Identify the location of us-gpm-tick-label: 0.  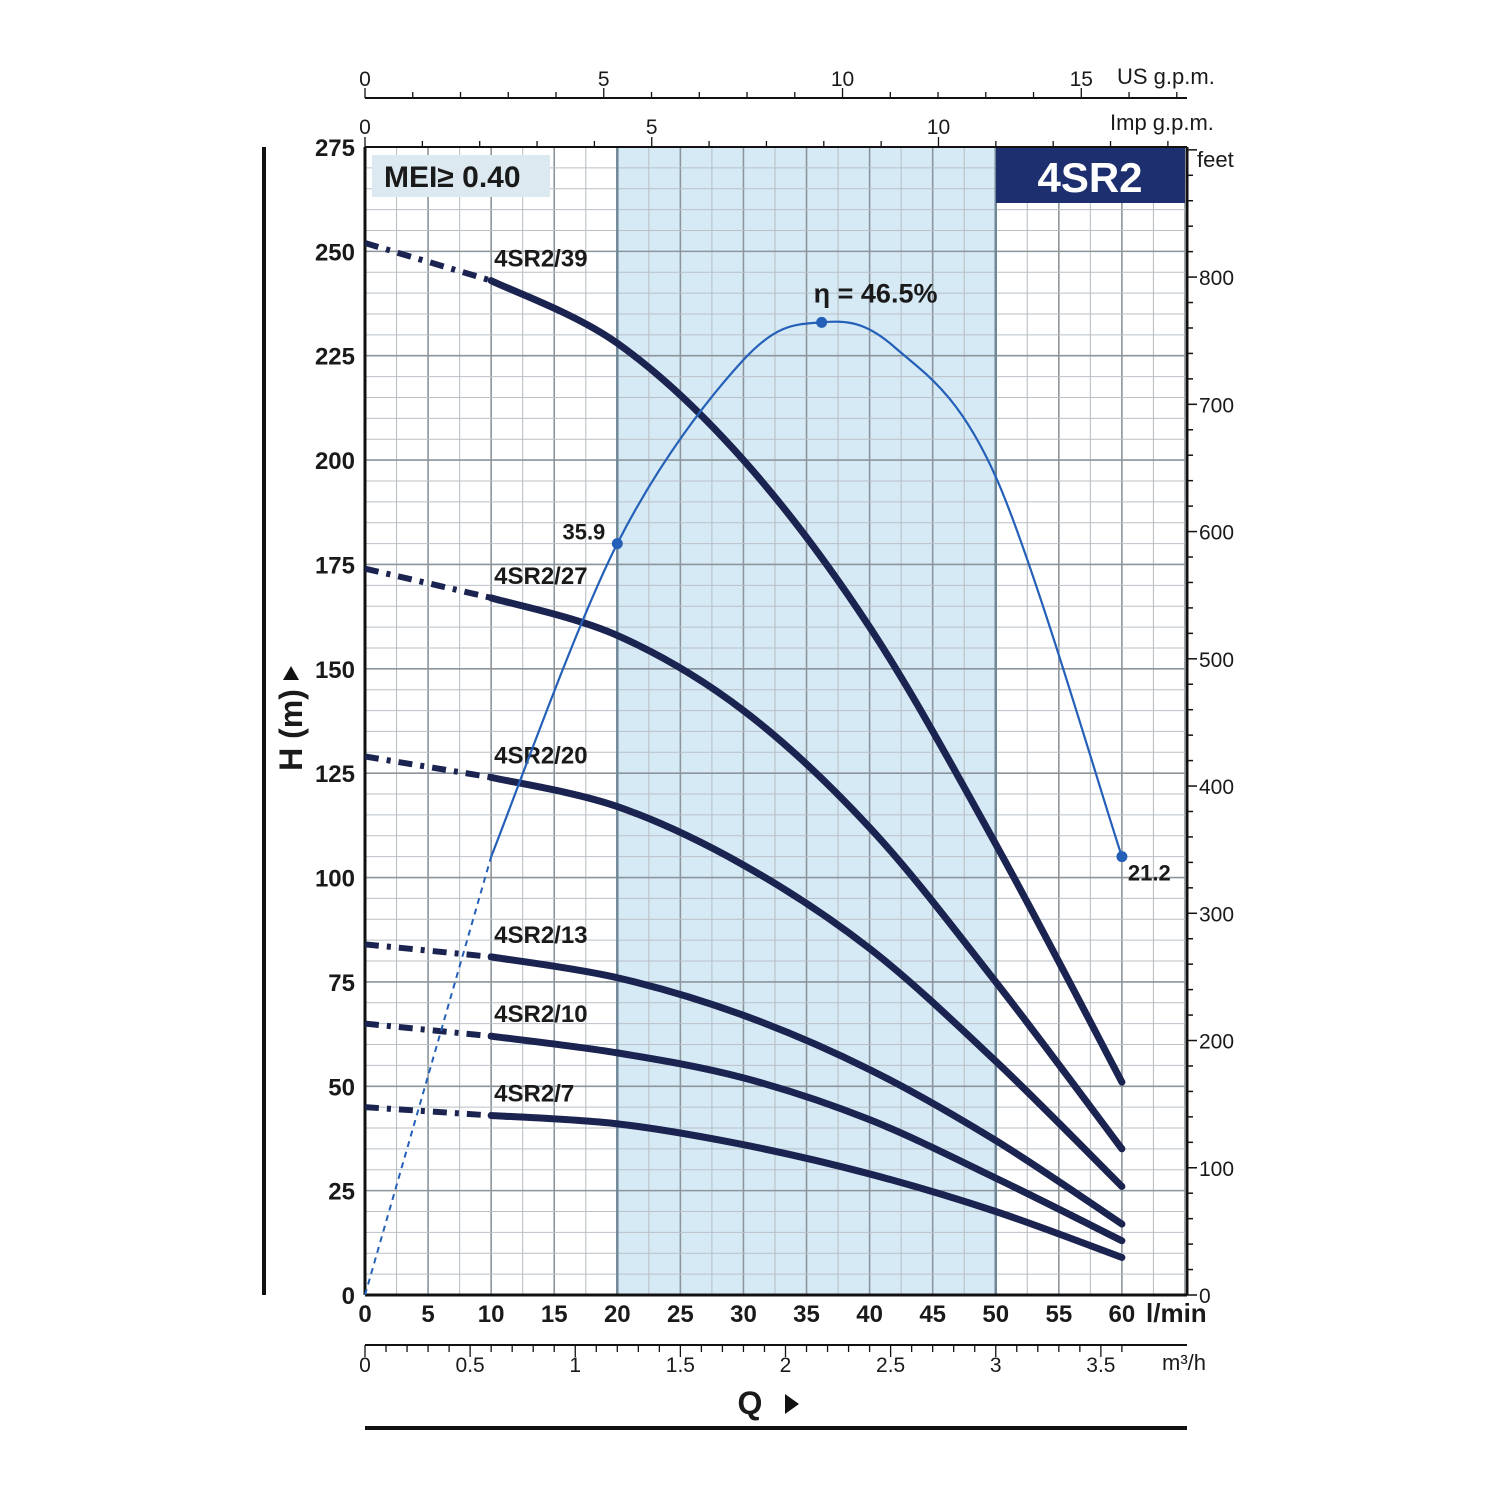
(365, 79).